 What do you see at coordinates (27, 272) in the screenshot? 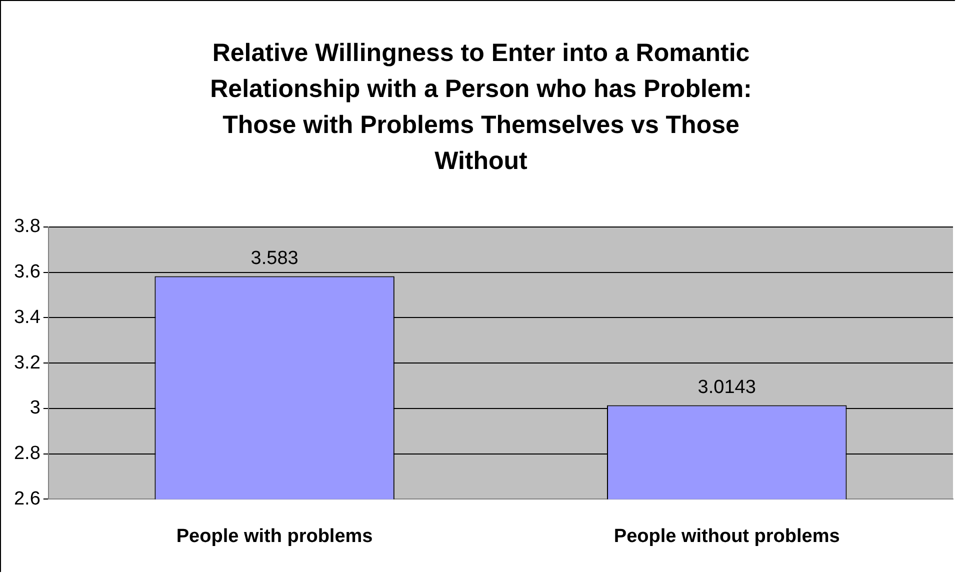
I see `y-tick-label: 3.6` at bounding box center [27, 272].